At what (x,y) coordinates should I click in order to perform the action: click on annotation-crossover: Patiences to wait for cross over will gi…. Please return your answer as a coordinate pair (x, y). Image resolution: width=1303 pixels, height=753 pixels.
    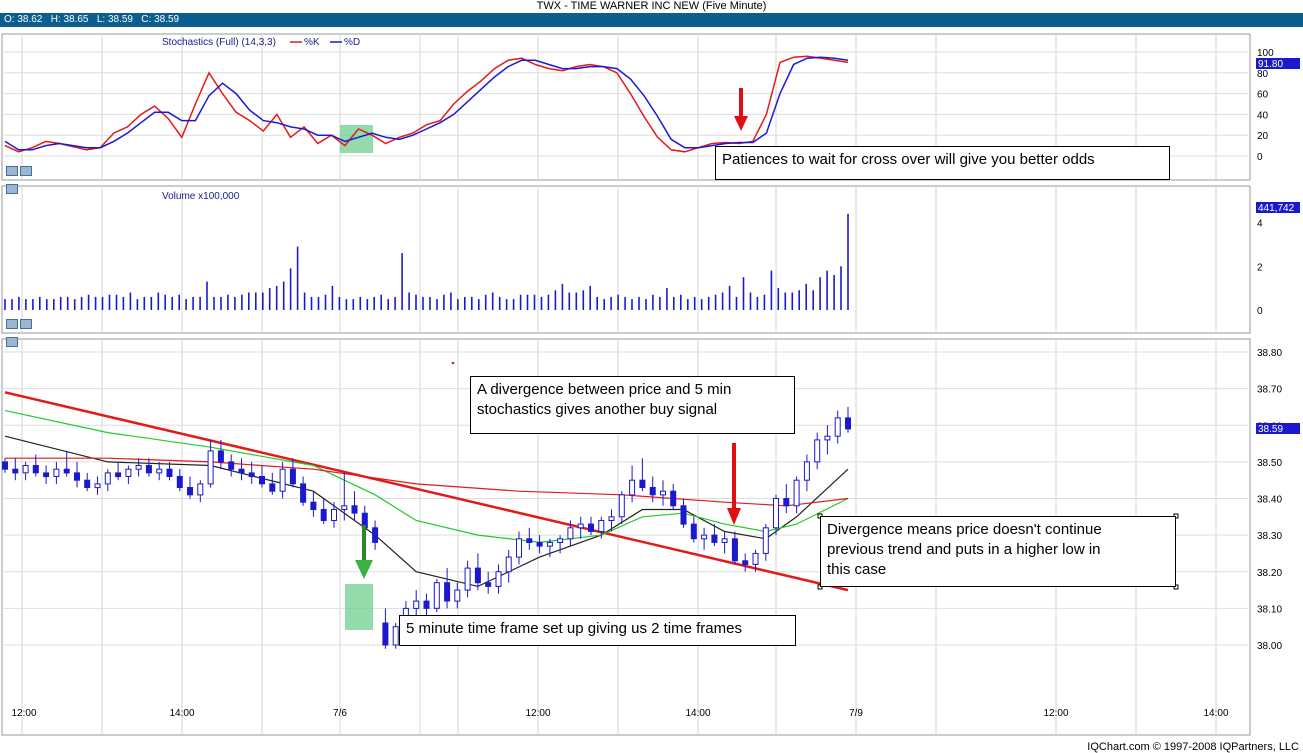
    Looking at the image, I should click on (942, 163).